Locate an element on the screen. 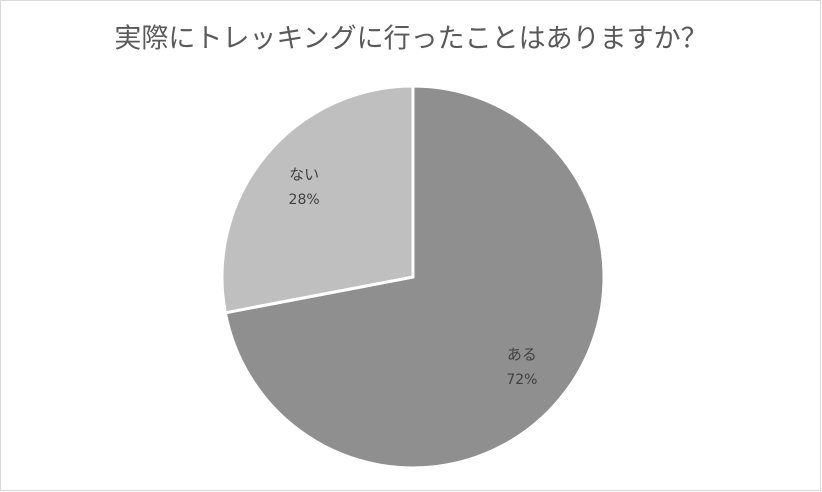  chart-title: 実際にトレッキングに行ったことはありますか？ is located at coordinates (410, 39).